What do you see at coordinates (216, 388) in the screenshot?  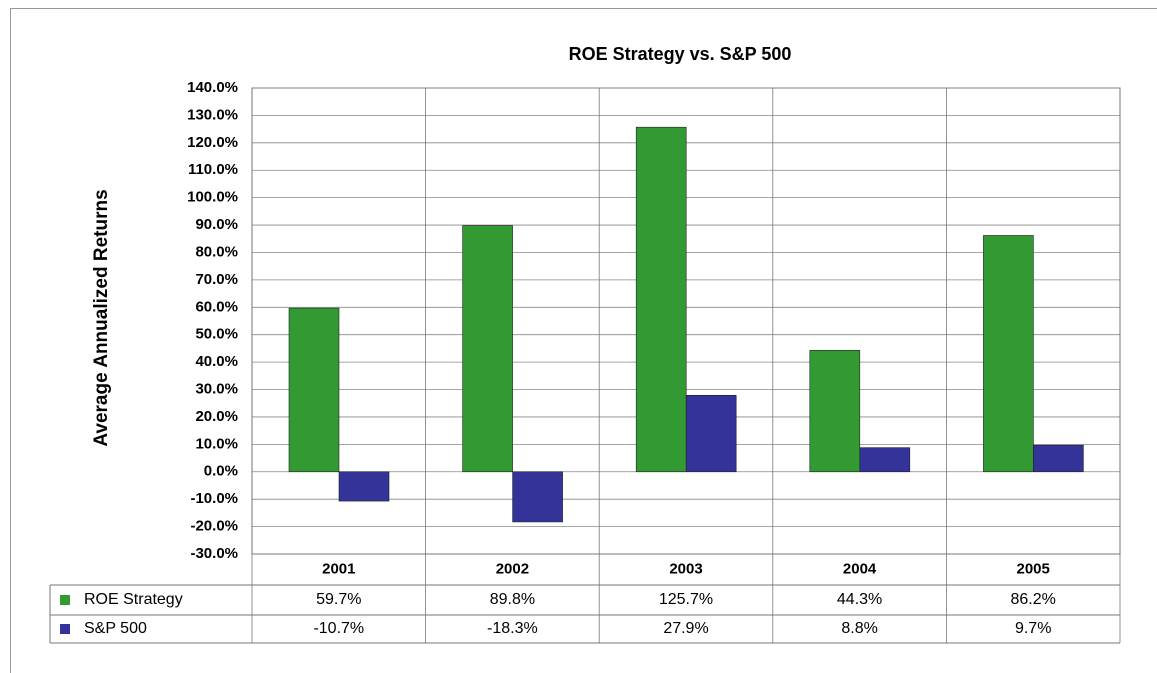 I see `y-tick-label: 30.0%` at bounding box center [216, 388].